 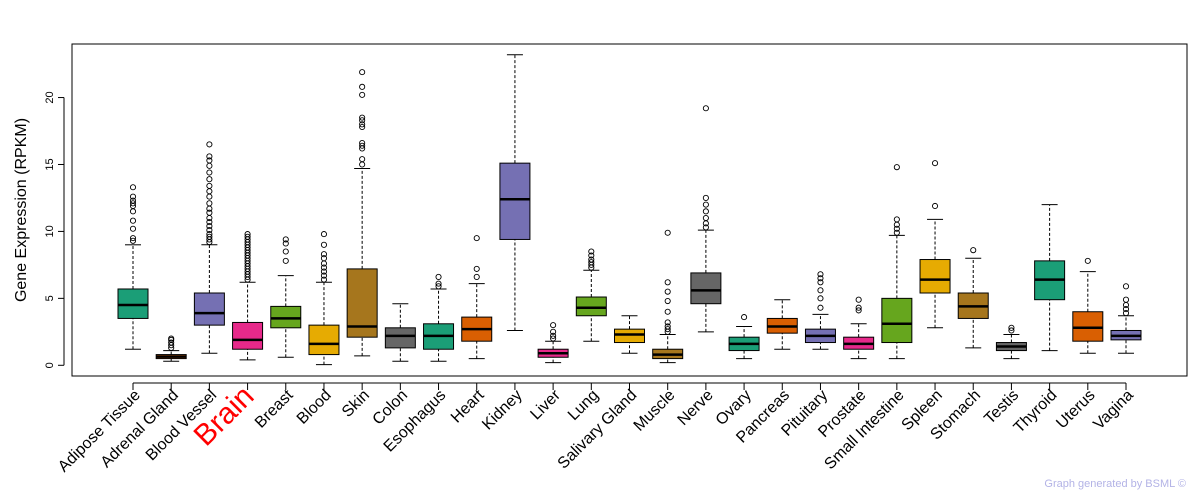 What do you see at coordinates (50, 365) in the screenshot?
I see `y-tick-label: 0` at bounding box center [50, 365].